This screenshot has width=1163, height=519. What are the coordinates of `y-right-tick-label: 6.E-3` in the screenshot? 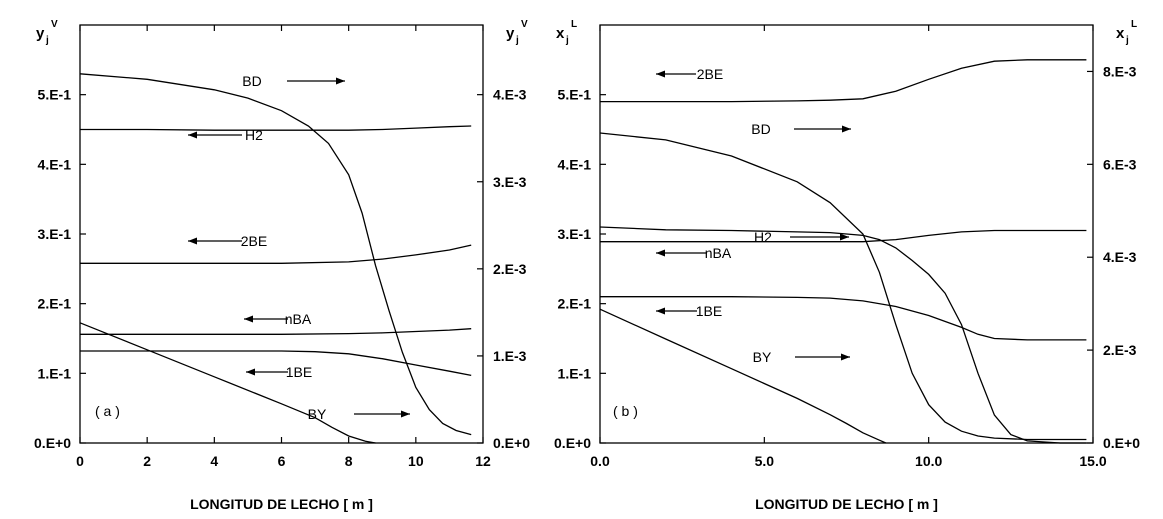 It's located at (1120, 164).